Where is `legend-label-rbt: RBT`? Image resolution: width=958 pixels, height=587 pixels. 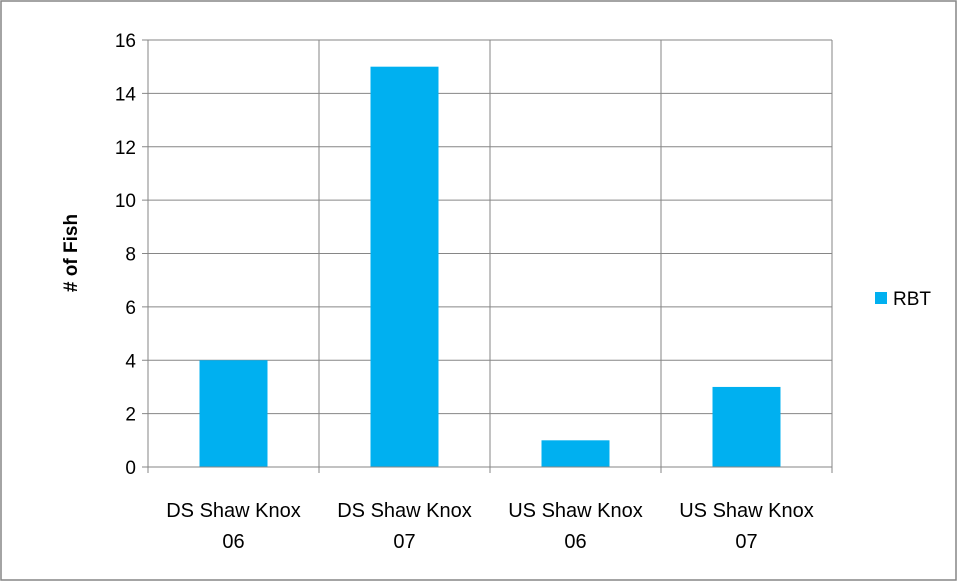 legend-label-rbt: RBT is located at coordinates (912, 299).